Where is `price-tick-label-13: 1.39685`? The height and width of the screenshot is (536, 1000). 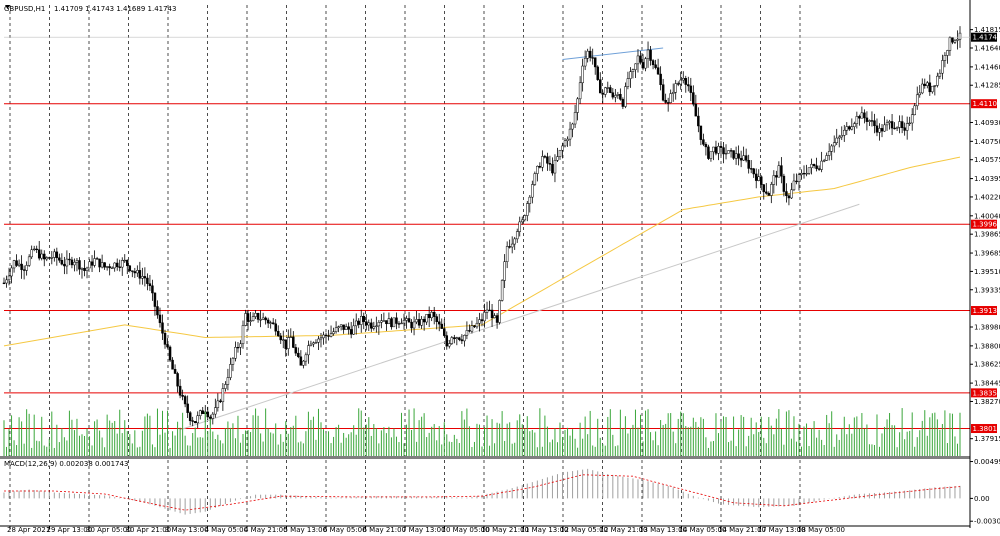
price-tick-label-13: 1.39685 is located at coordinates (987, 254).